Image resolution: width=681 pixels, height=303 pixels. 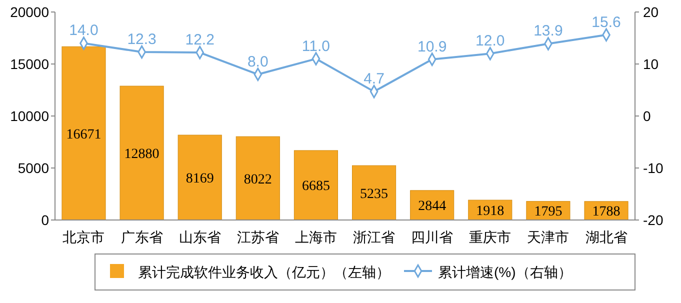 I want to click on y-tick-label: 15000, so click(x=30, y=64).